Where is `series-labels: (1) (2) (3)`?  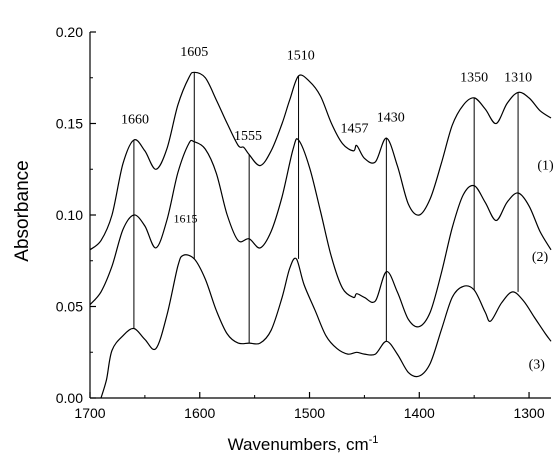
series-labels: (1) (2) (3) is located at coordinates (541, 265).